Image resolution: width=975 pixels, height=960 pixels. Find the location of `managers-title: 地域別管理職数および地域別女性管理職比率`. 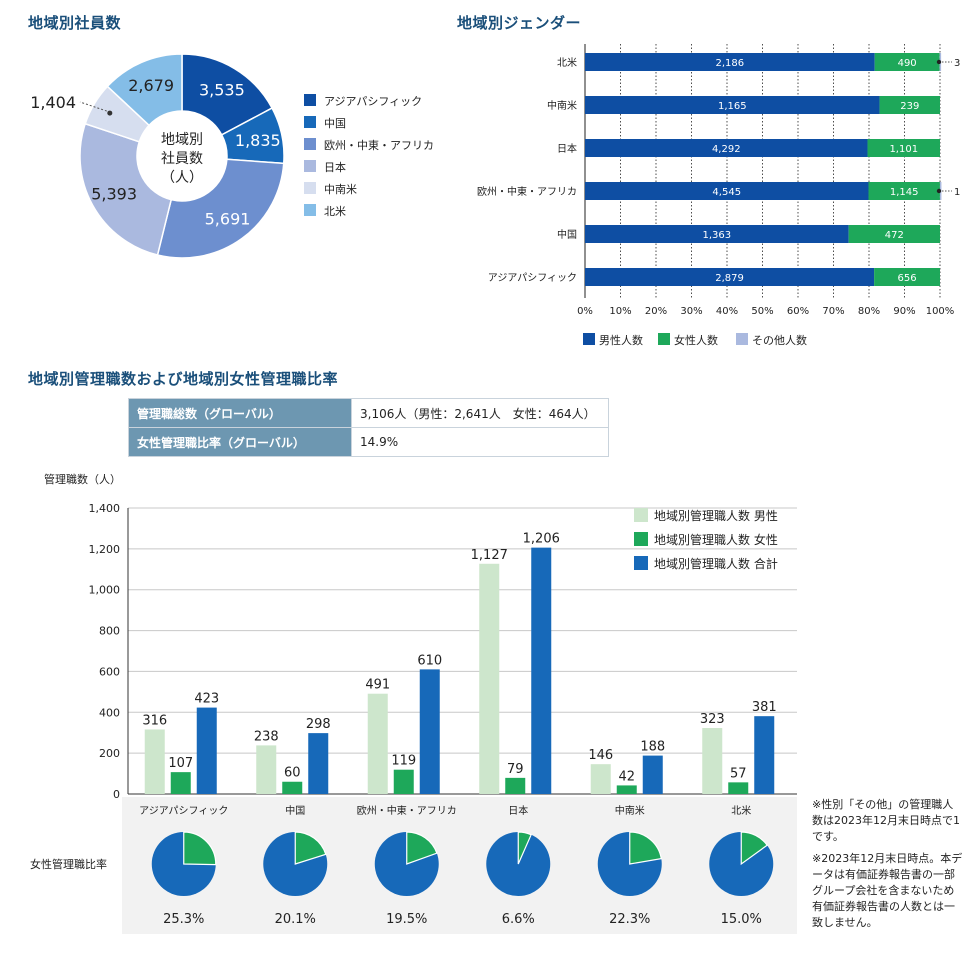

managers-title: 地域別管理職数および地域別女性管理職比率 is located at coordinates (183, 379).